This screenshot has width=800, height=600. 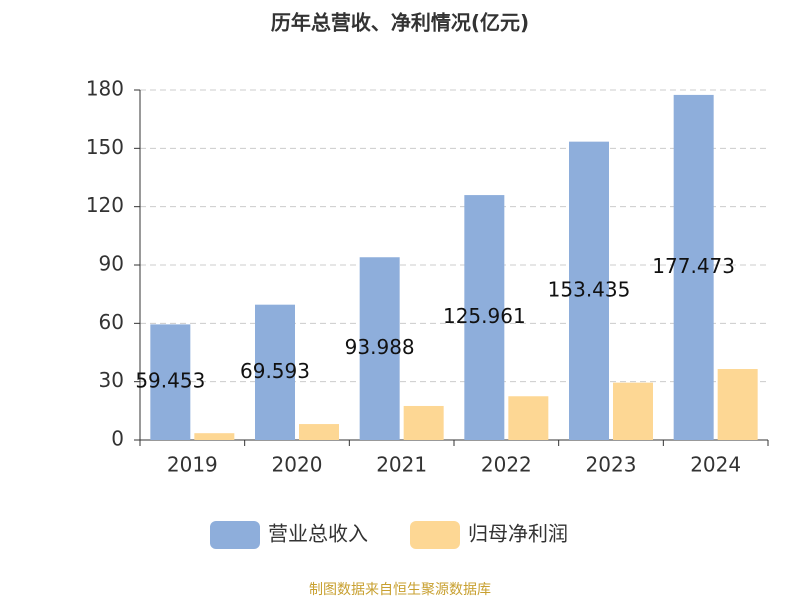 I want to click on y-tick-label: 30, so click(x=111, y=380).